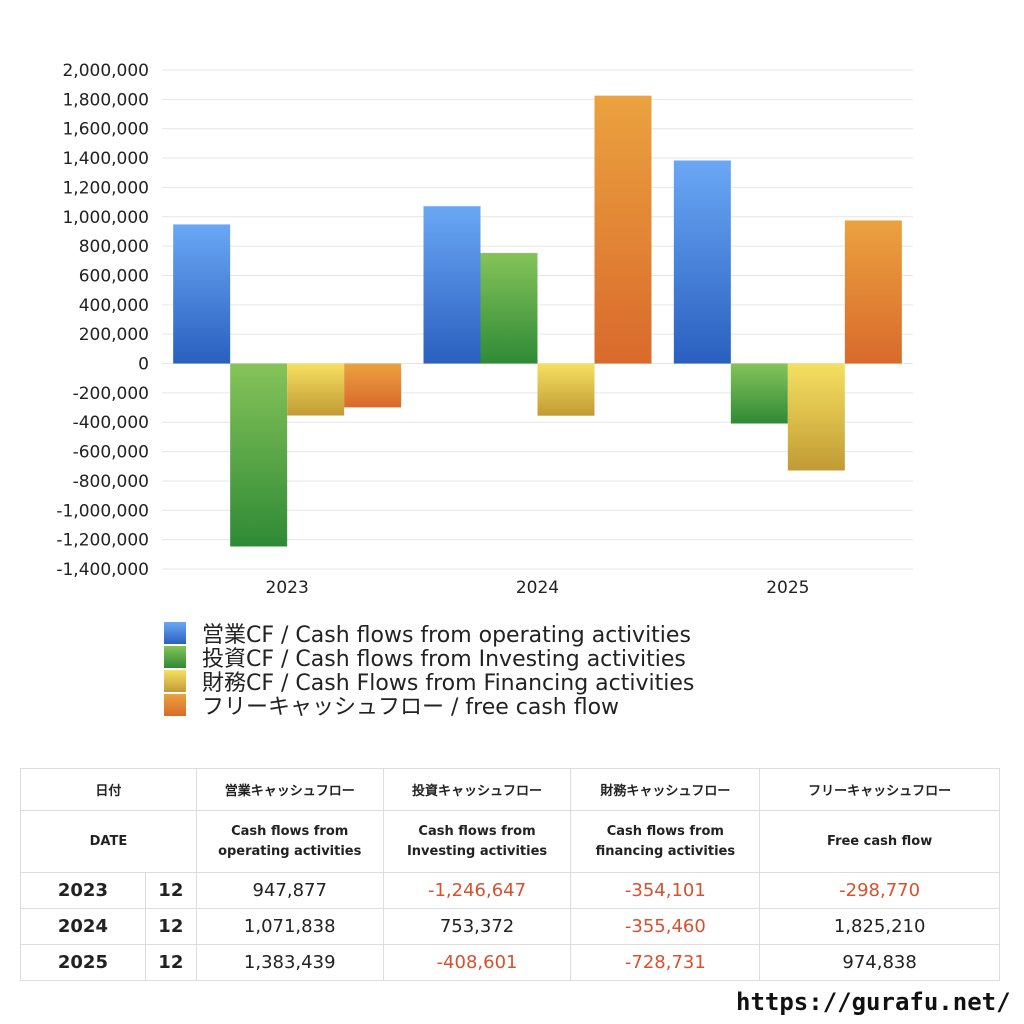 This screenshot has height=1024, width=1024. What do you see at coordinates (108, 789) in the screenshot?
I see `header-date-jp: 日付` at bounding box center [108, 789].